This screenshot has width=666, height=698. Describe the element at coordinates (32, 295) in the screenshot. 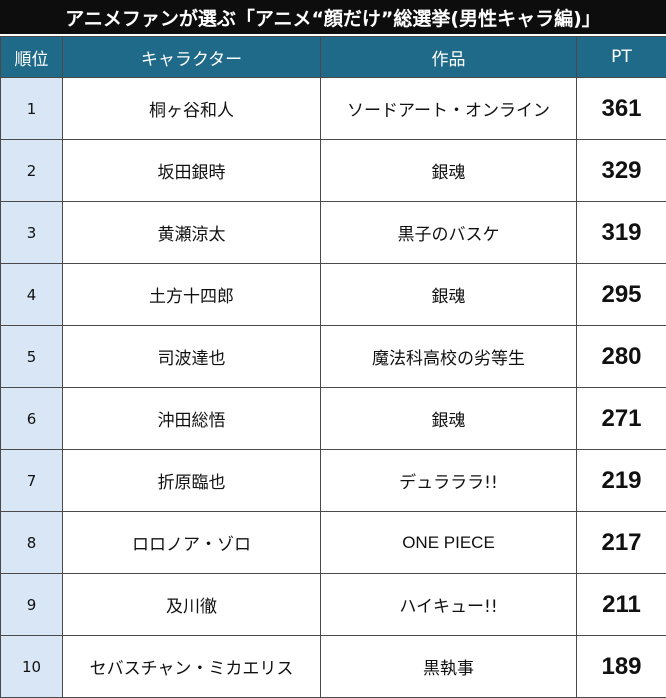

I see `rank-cell: 4` at that location.